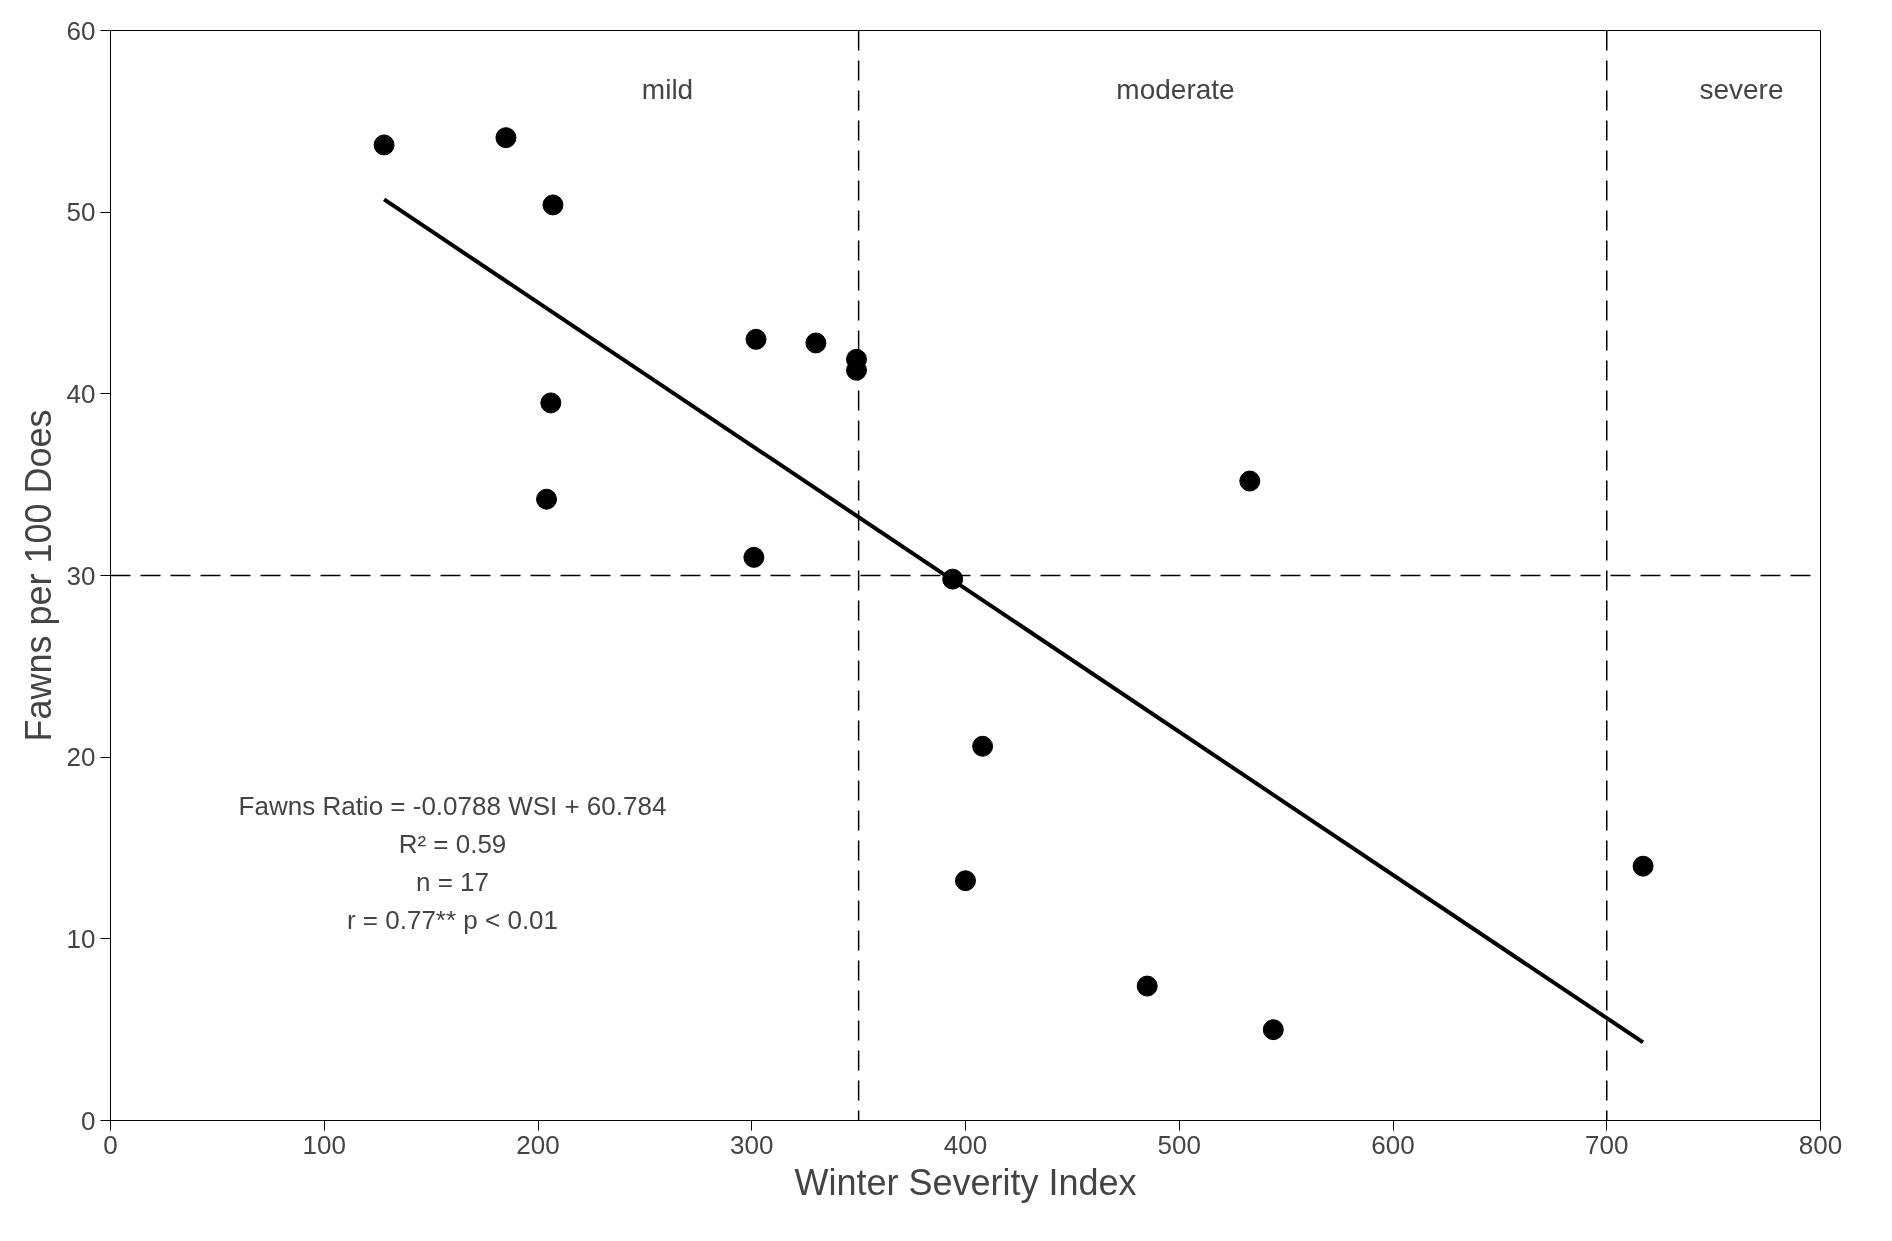 The height and width of the screenshot is (1241, 1892). Describe the element at coordinates (81, 393) in the screenshot. I see `y-tick-label: 40` at that location.